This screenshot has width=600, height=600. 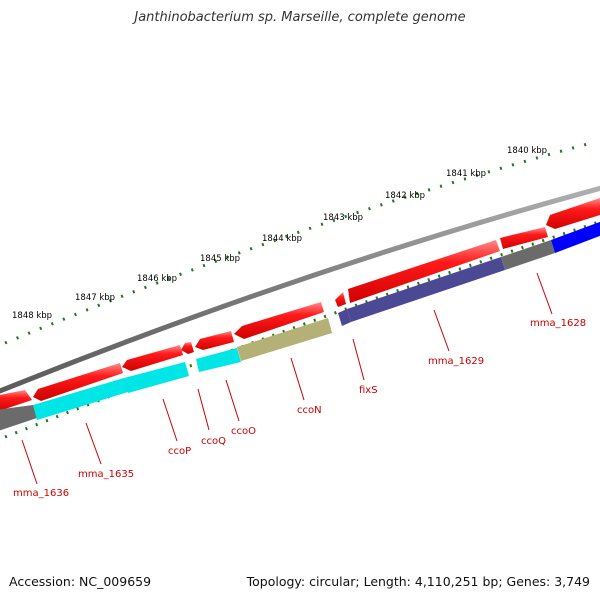 What do you see at coordinates (573, 213) in the screenshot?
I see `gene-arrow-next` at bounding box center [573, 213].